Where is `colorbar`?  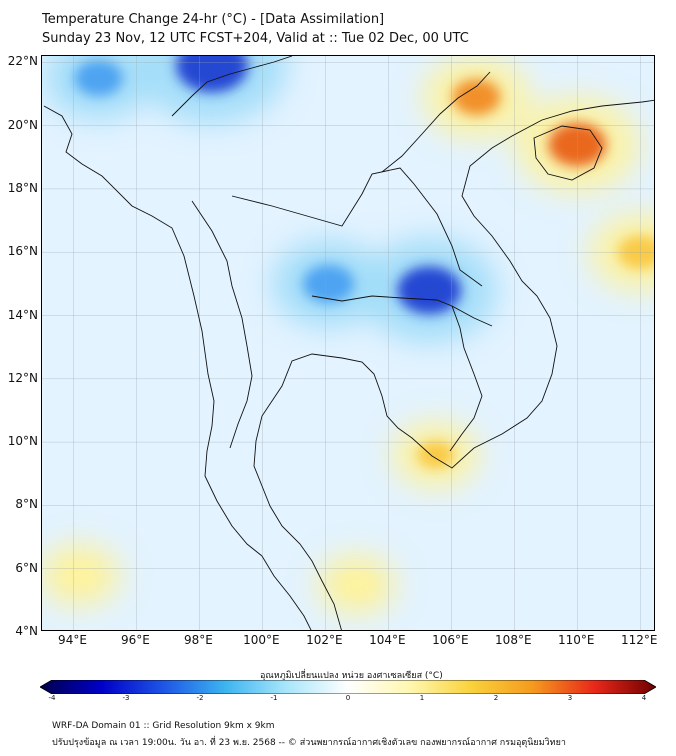 colorbar is located at coordinates (348, 687).